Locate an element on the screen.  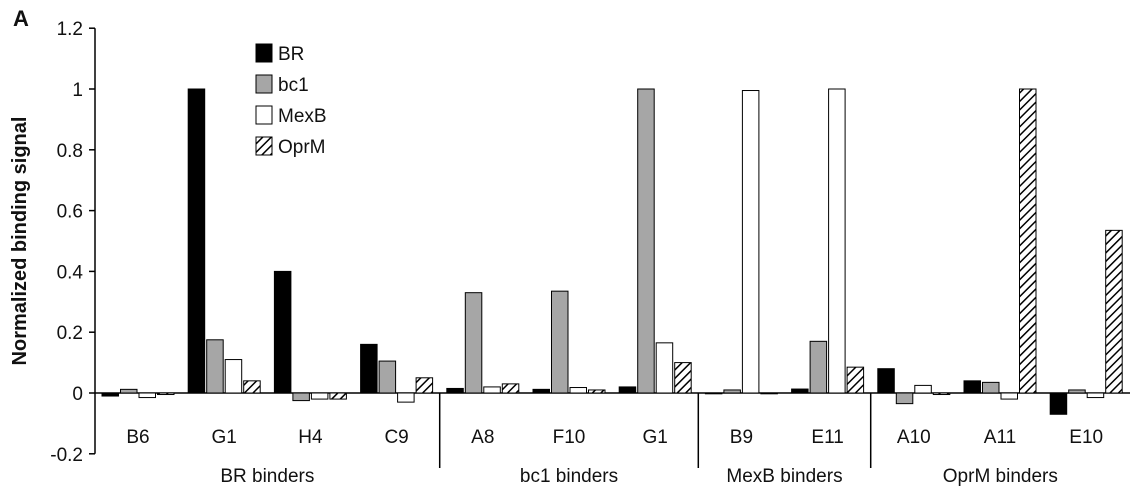
y-tick-label: 0 is located at coordinates (77, 394).